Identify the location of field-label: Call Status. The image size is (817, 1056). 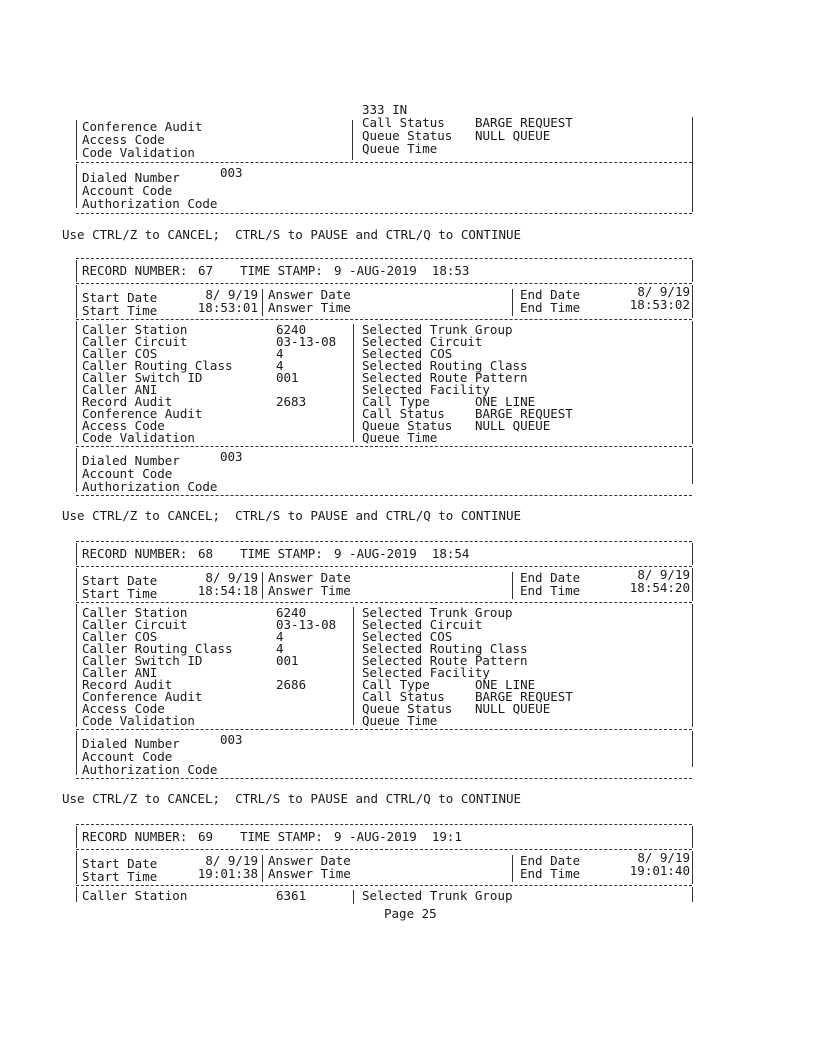
(403, 413).